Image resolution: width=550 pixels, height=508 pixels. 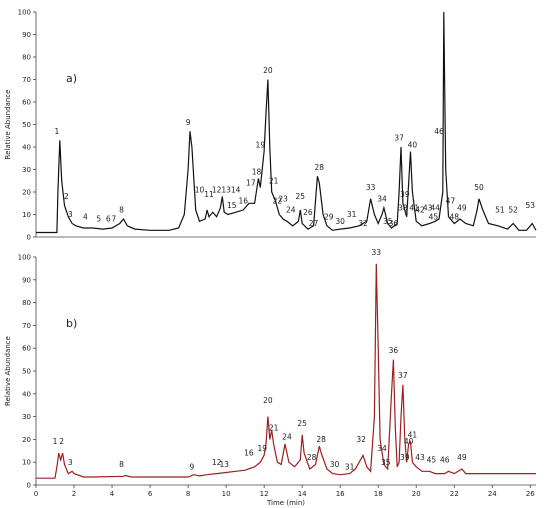 I want to click on y-tick-label: 90, so click(x=26, y=280).